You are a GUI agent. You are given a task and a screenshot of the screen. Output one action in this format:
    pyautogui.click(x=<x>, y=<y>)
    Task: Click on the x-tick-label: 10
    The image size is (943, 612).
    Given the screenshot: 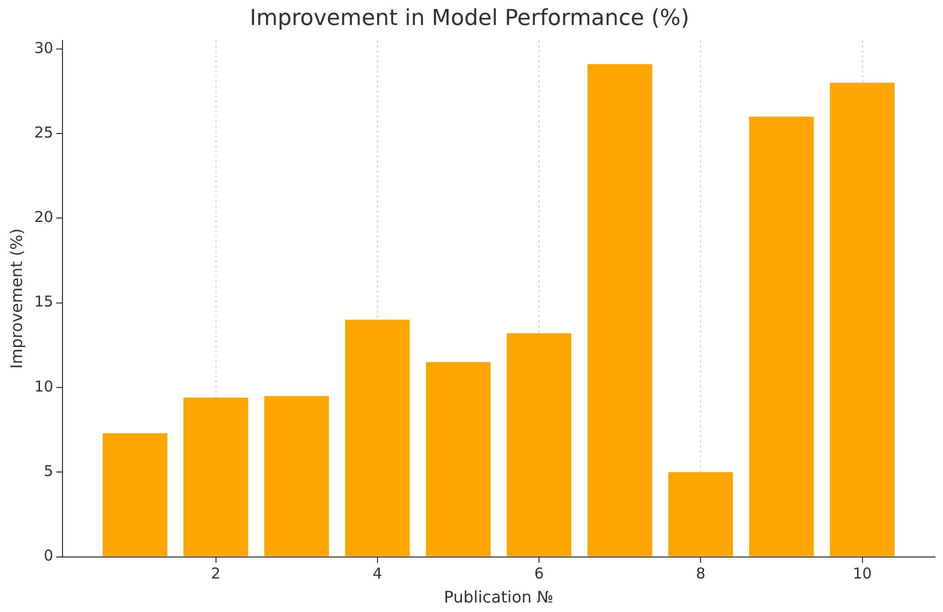 What is the action you would take?
    pyautogui.click(x=862, y=573)
    